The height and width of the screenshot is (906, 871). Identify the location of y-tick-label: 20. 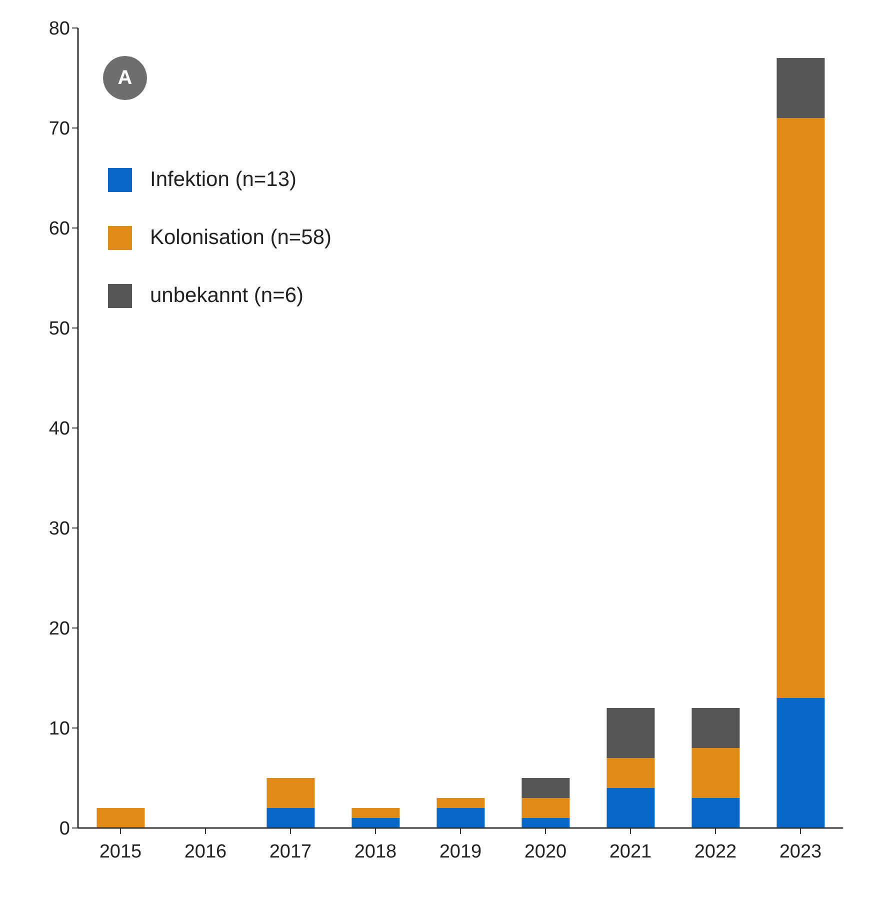
(59, 629).